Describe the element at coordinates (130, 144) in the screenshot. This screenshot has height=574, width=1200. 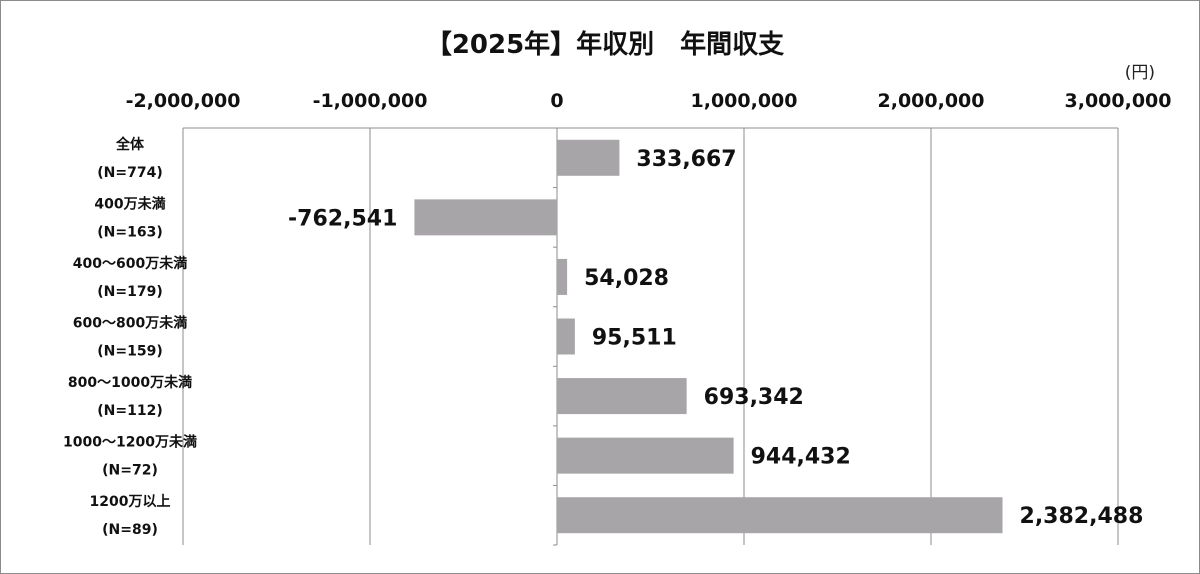
I see `category-label: 全体` at that location.